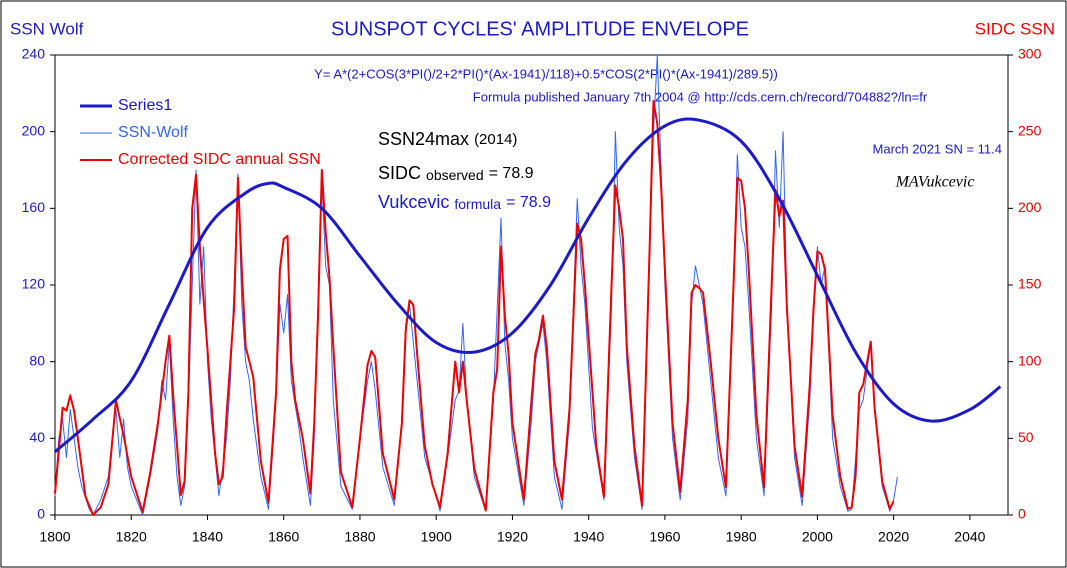 The image size is (1067, 568). I want to click on x-tick-label: 1960, so click(664, 537).